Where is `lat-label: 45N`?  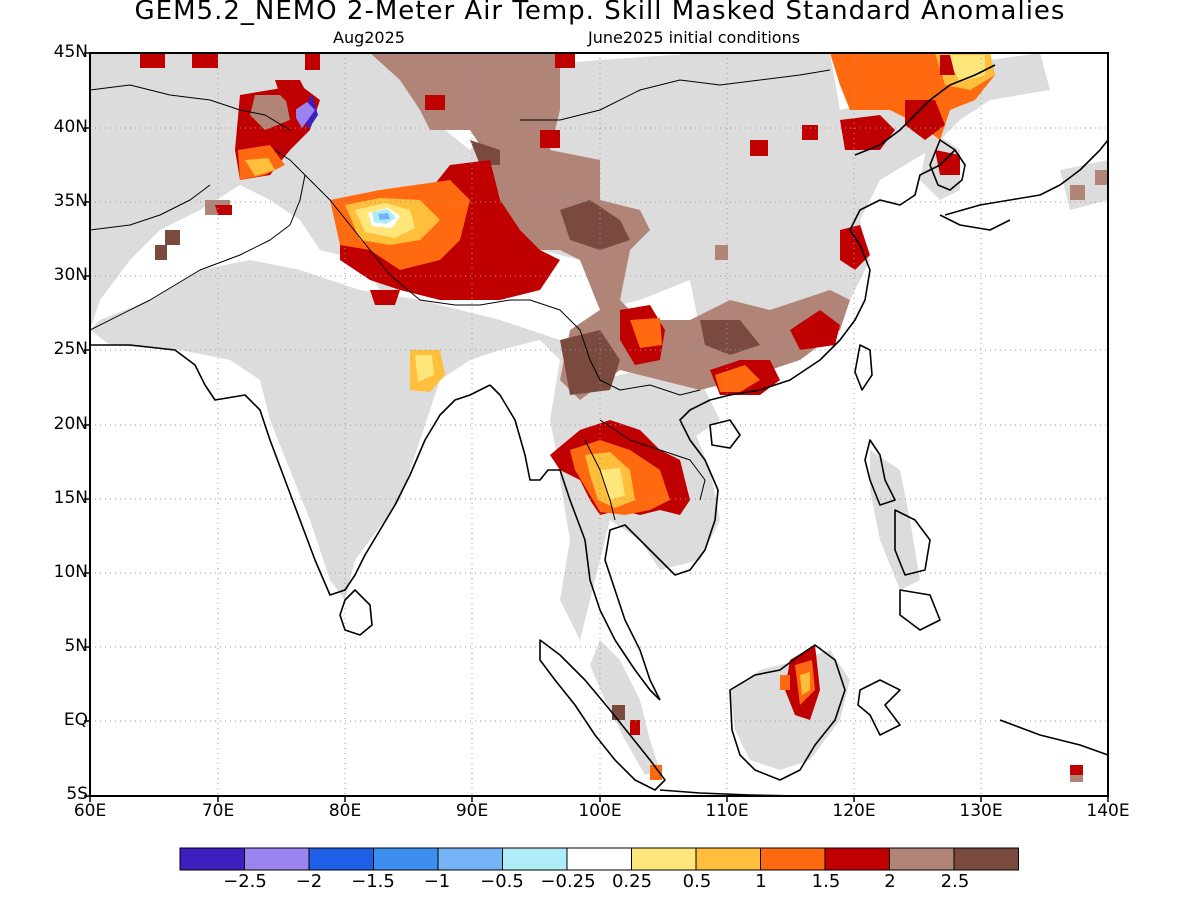 lat-label: 45N is located at coordinates (70, 52).